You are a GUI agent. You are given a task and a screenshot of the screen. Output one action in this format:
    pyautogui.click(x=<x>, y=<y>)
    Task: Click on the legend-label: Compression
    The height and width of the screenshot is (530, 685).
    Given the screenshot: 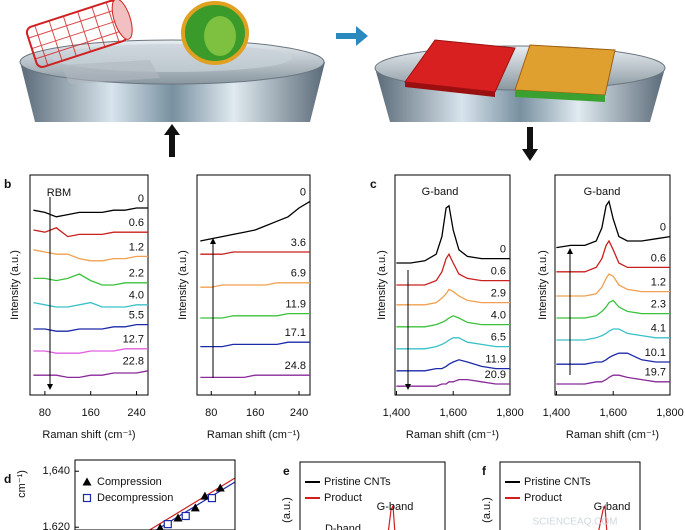 What is the action you would take?
    pyautogui.click(x=129, y=482)
    